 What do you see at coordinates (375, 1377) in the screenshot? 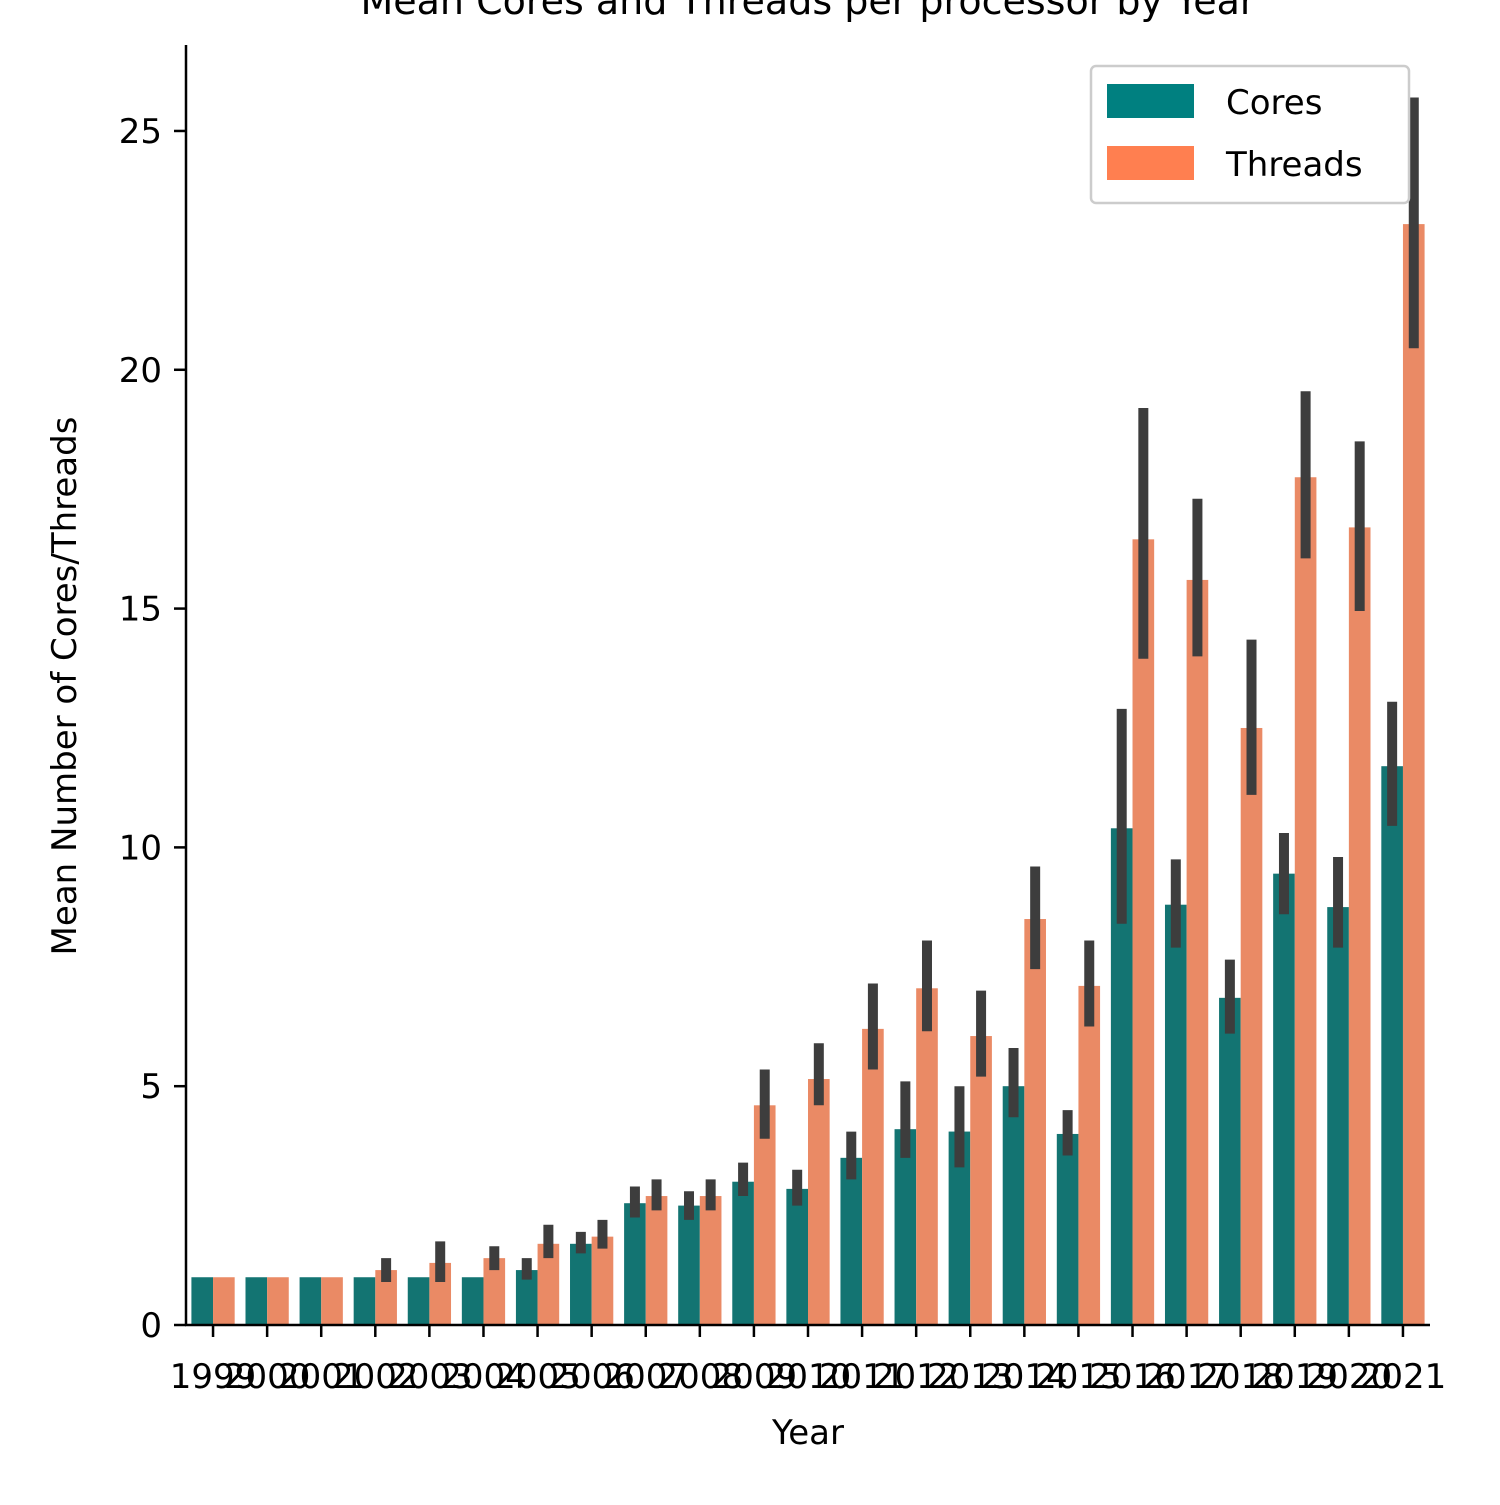
I see `x-tick-label-2002: 2002` at bounding box center [375, 1377].